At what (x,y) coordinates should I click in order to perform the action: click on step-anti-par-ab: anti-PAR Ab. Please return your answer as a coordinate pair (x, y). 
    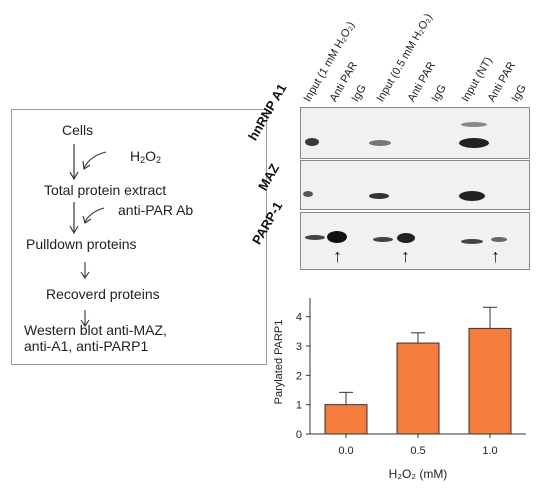
    Looking at the image, I should click on (156, 210).